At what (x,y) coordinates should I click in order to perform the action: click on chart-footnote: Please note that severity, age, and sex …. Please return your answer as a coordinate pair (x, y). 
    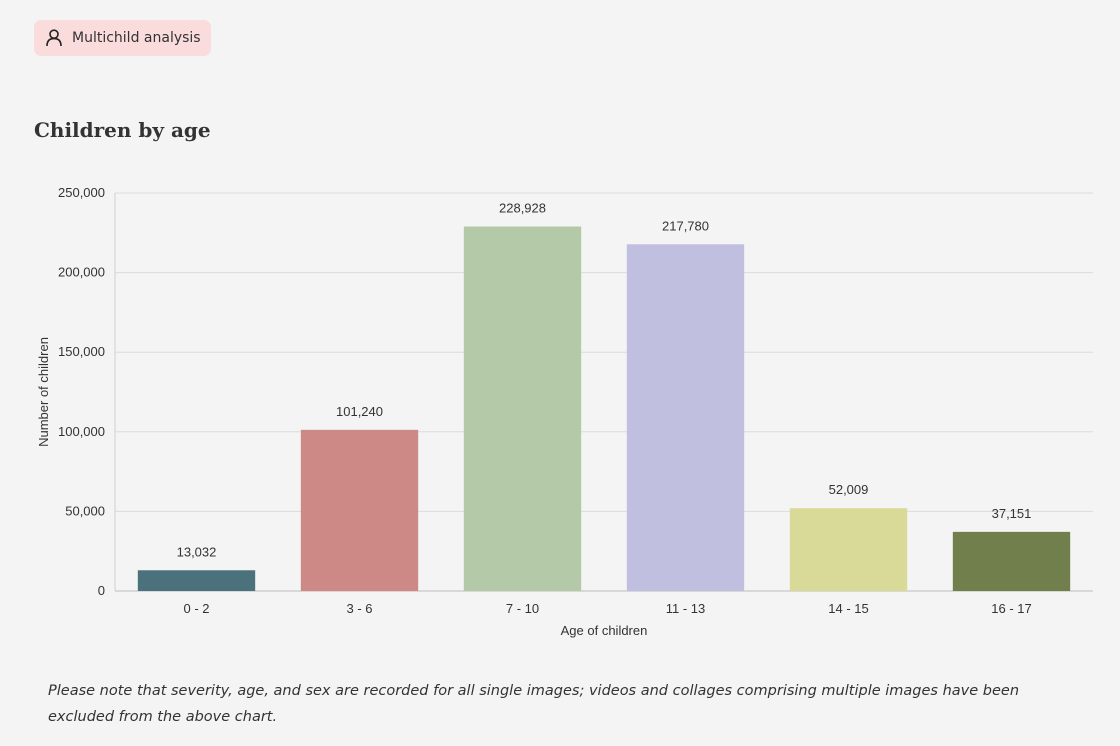
    Looking at the image, I should click on (534, 704).